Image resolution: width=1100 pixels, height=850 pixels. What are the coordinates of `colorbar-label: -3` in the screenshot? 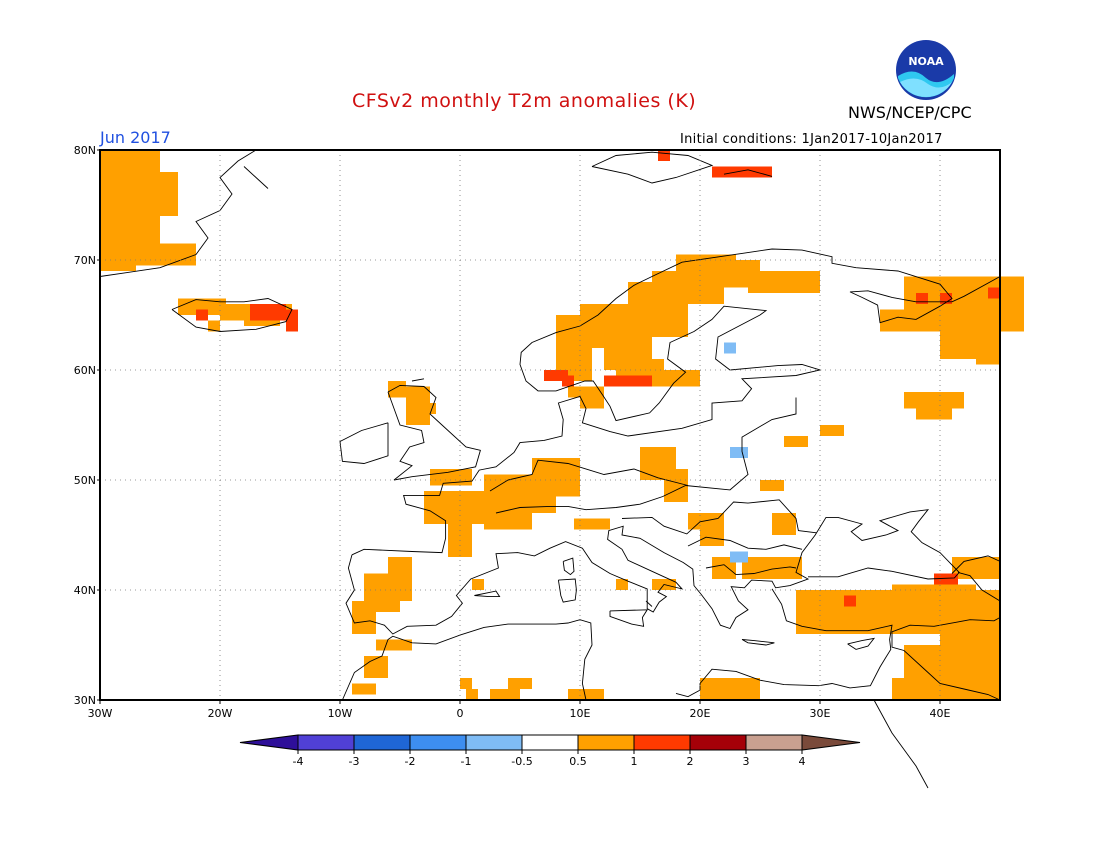 It's located at (354, 761).